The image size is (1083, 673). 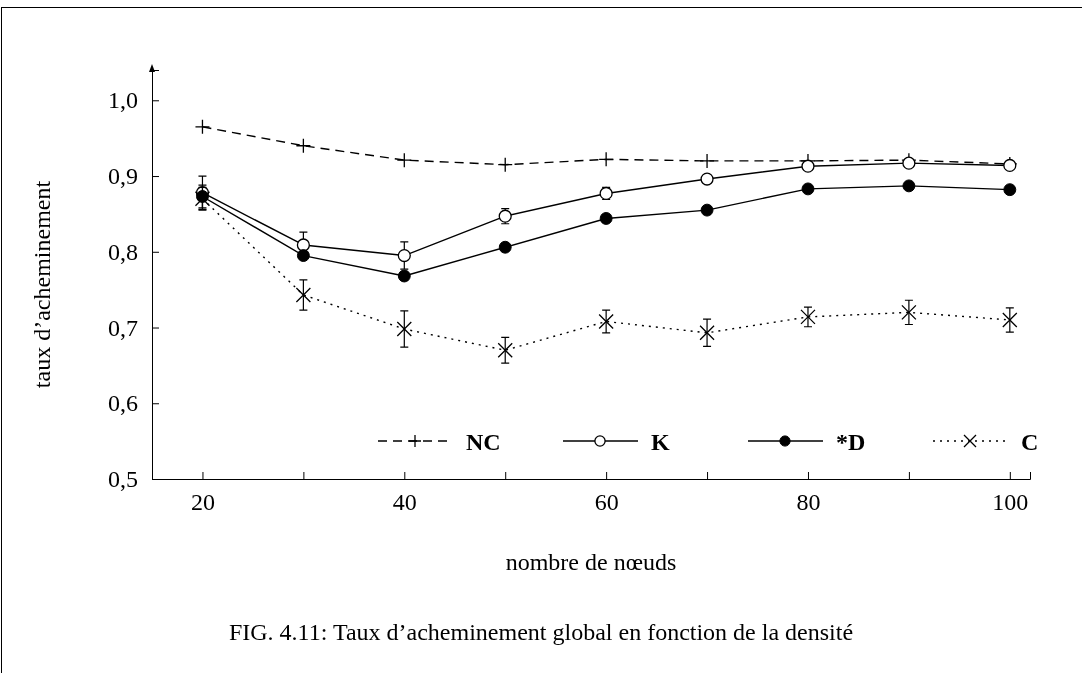 What do you see at coordinates (1010, 502) in the screenshot?
I see `x-tick-label: 100` at bounding box center [1010, 502].